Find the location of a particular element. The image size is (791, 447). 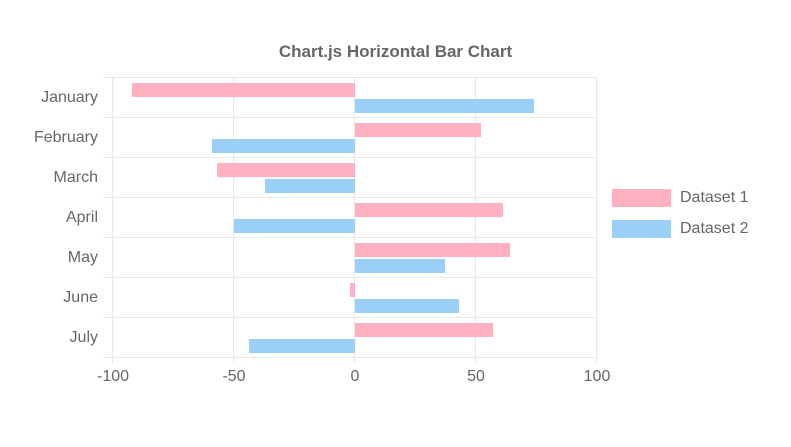

x-axis-tick-label: -50 is located at coordinates (234, 376).